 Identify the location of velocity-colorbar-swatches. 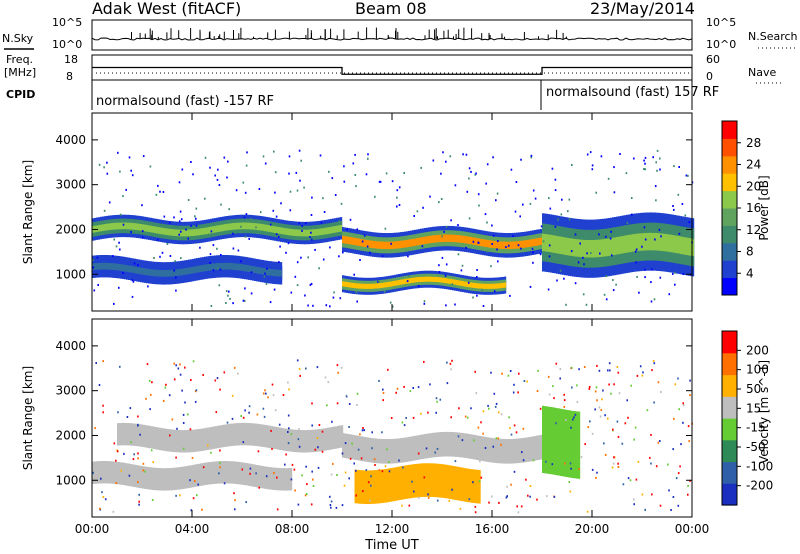
(729, 418).